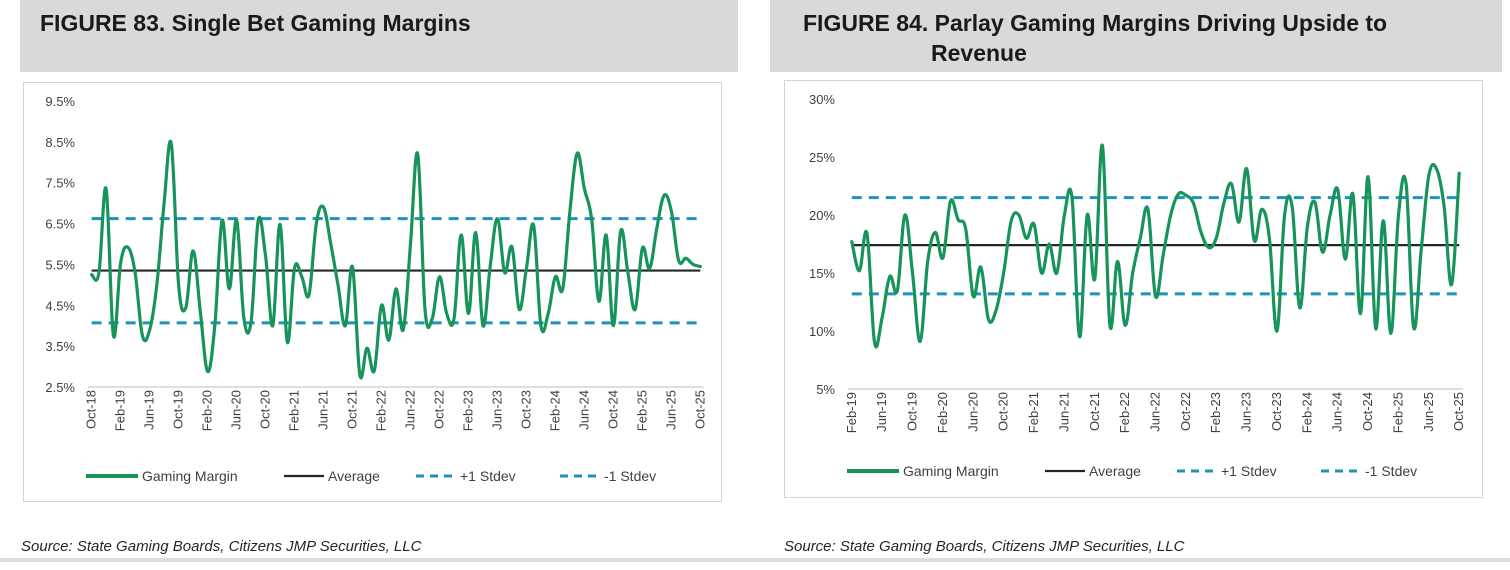  Describe the element at coordinates (612, 409) in the screenshot. I see `fig83-x-tick-label: Oct-24` at that location.